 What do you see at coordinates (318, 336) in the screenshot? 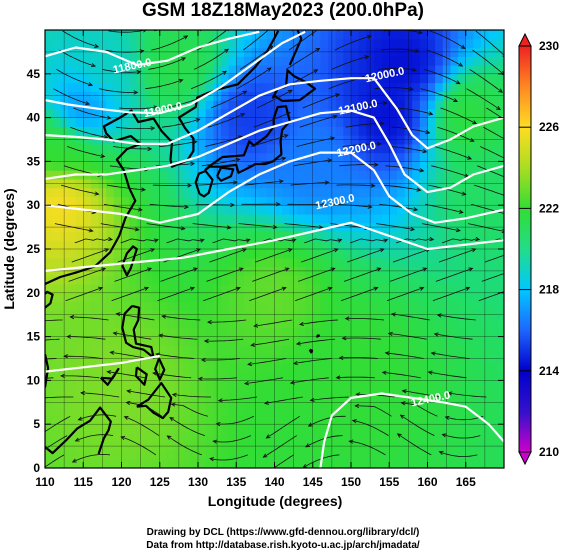
I see `coastline` at bounding box center [318, 336].